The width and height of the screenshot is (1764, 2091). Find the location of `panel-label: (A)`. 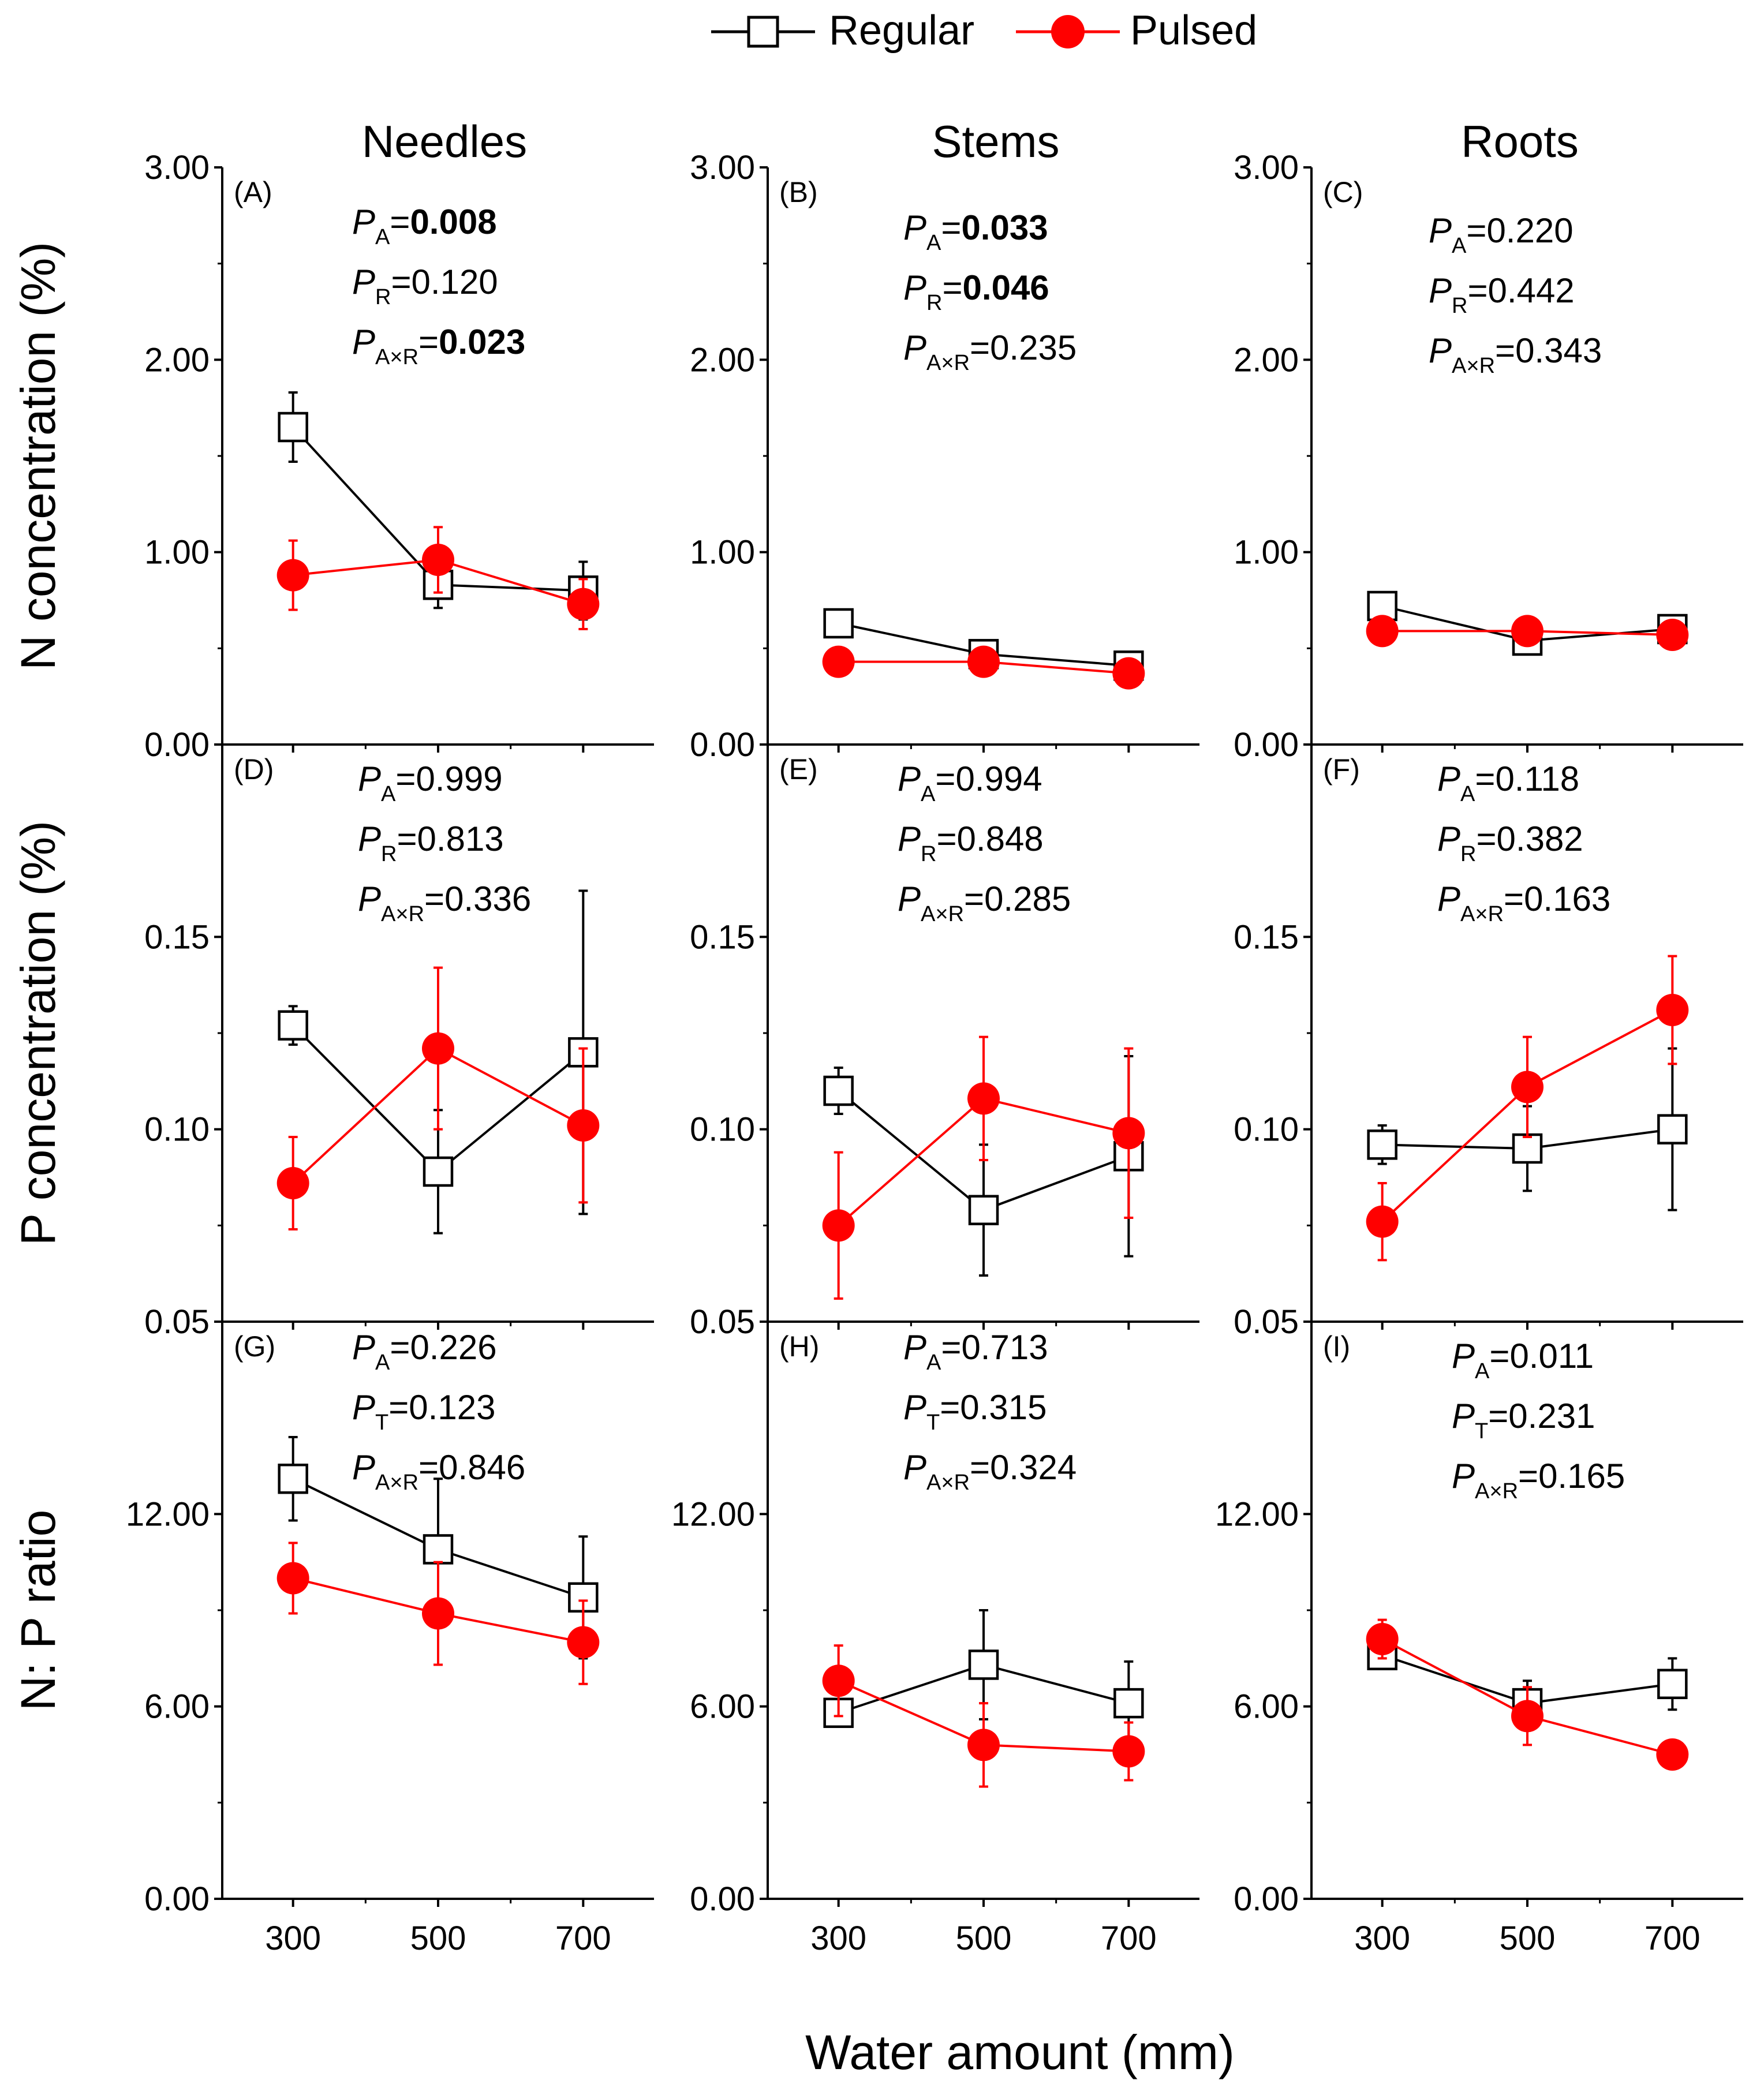

panel-label: (A) is located at coordinates (253, 192).